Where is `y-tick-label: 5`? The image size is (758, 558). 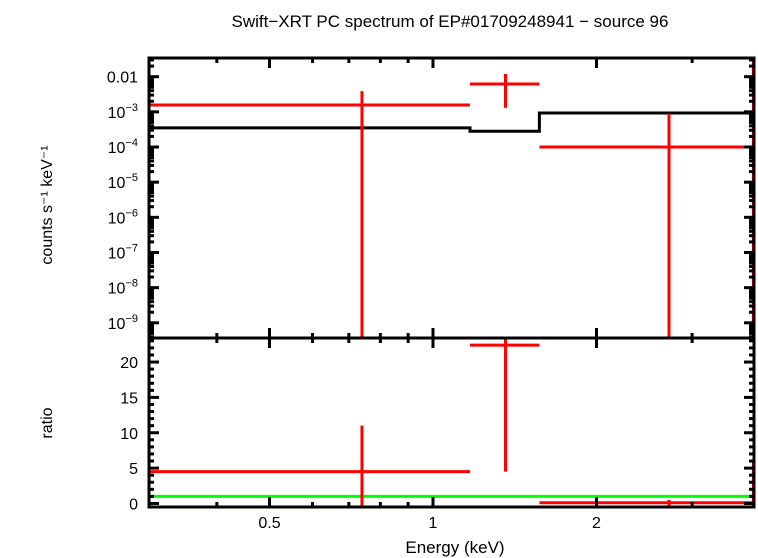
y-tick-label: 5 is located at coordinates (133, 469).